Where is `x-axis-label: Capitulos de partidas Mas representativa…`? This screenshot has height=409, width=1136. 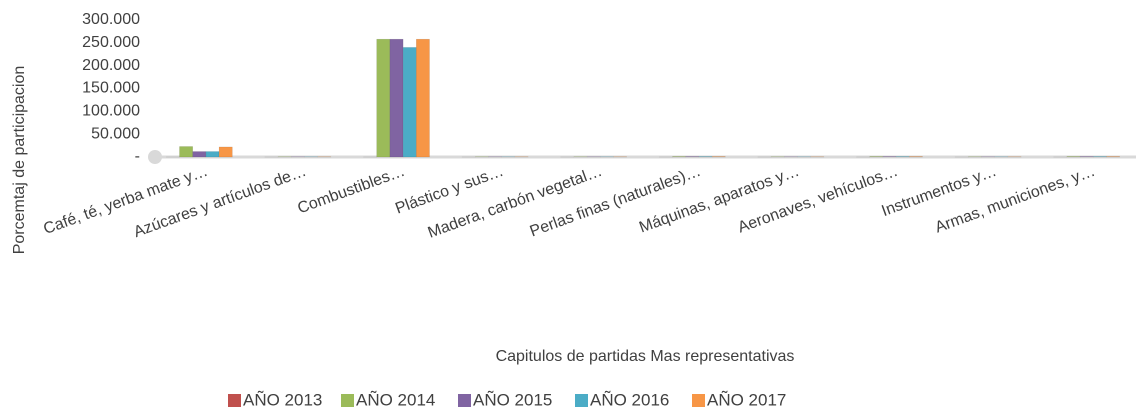 x-axis-label: Capitulos de partidas Mas representativa… is located at coordinates (645, 356).